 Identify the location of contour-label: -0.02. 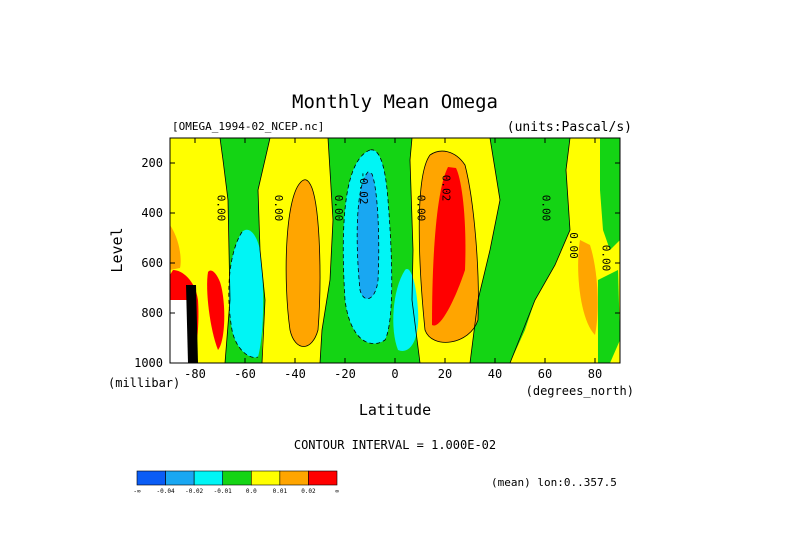
(363, 187).